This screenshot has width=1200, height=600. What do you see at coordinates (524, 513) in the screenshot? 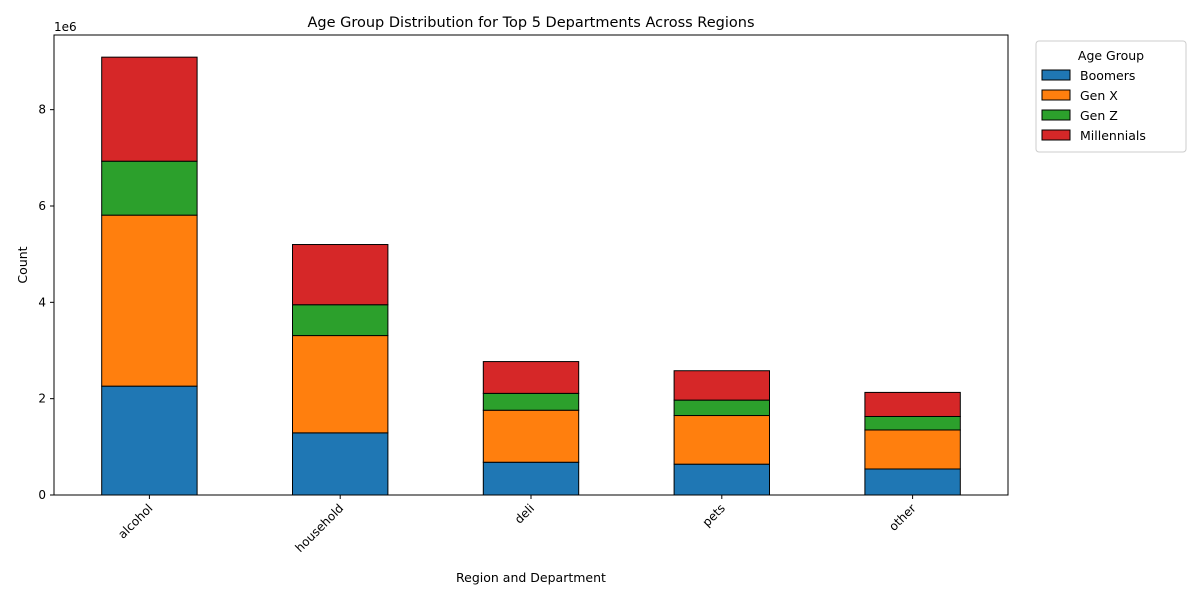
I see `x-tick-label: deli` at bounding box center [524, 513].